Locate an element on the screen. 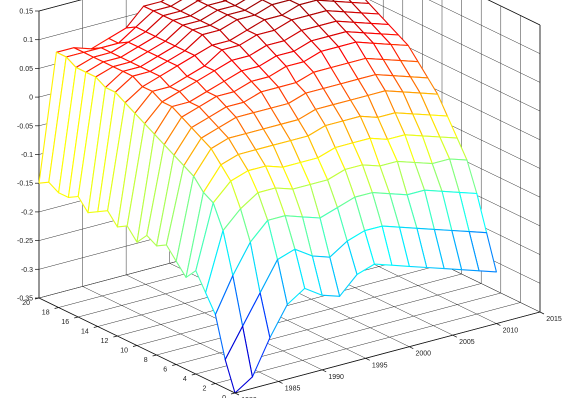 The width and height of the screenshot is (570, 398). y-tick-label: 0 is located at coordinates (224, 396).